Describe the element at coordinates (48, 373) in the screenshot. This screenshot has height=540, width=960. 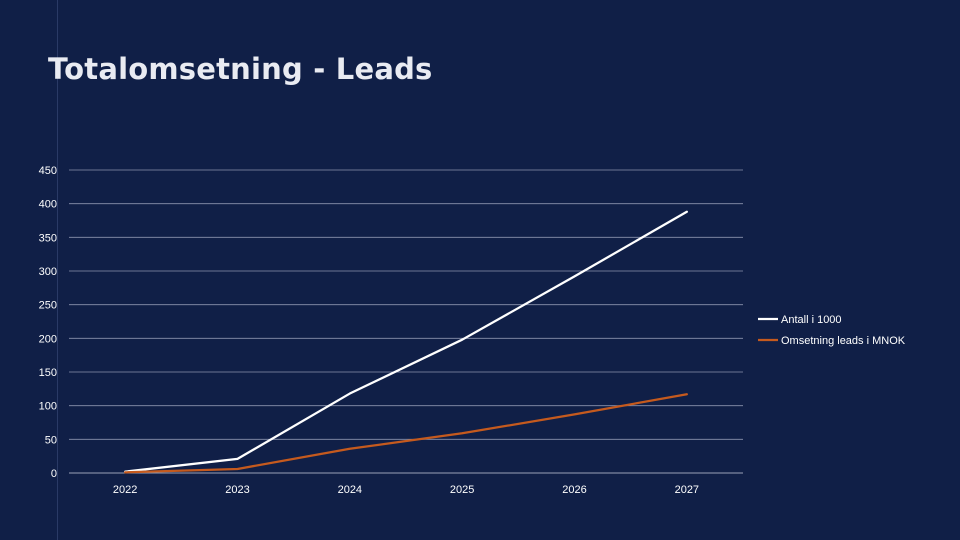
I see `y-tick-label: 150` at that location.